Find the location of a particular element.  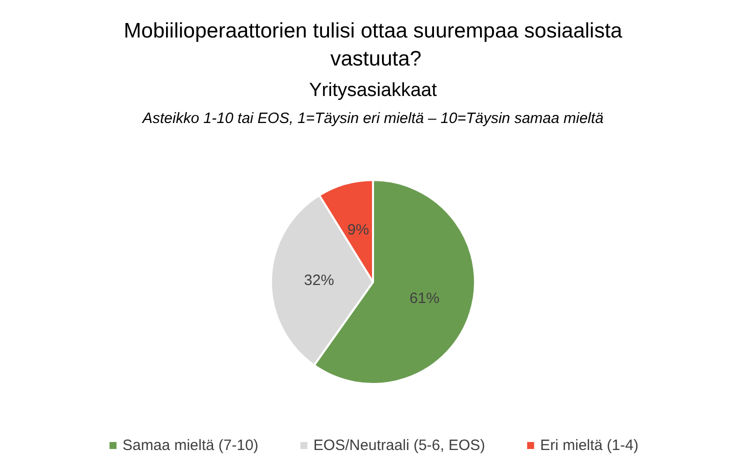

legend-label: Samaa mieltä (7-10) is located at coordinates (190, 445).